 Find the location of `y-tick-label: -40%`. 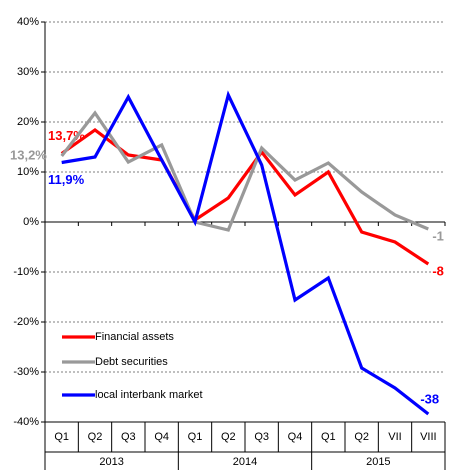

y-tick-label: -40% is located at coordinates (26, 422).